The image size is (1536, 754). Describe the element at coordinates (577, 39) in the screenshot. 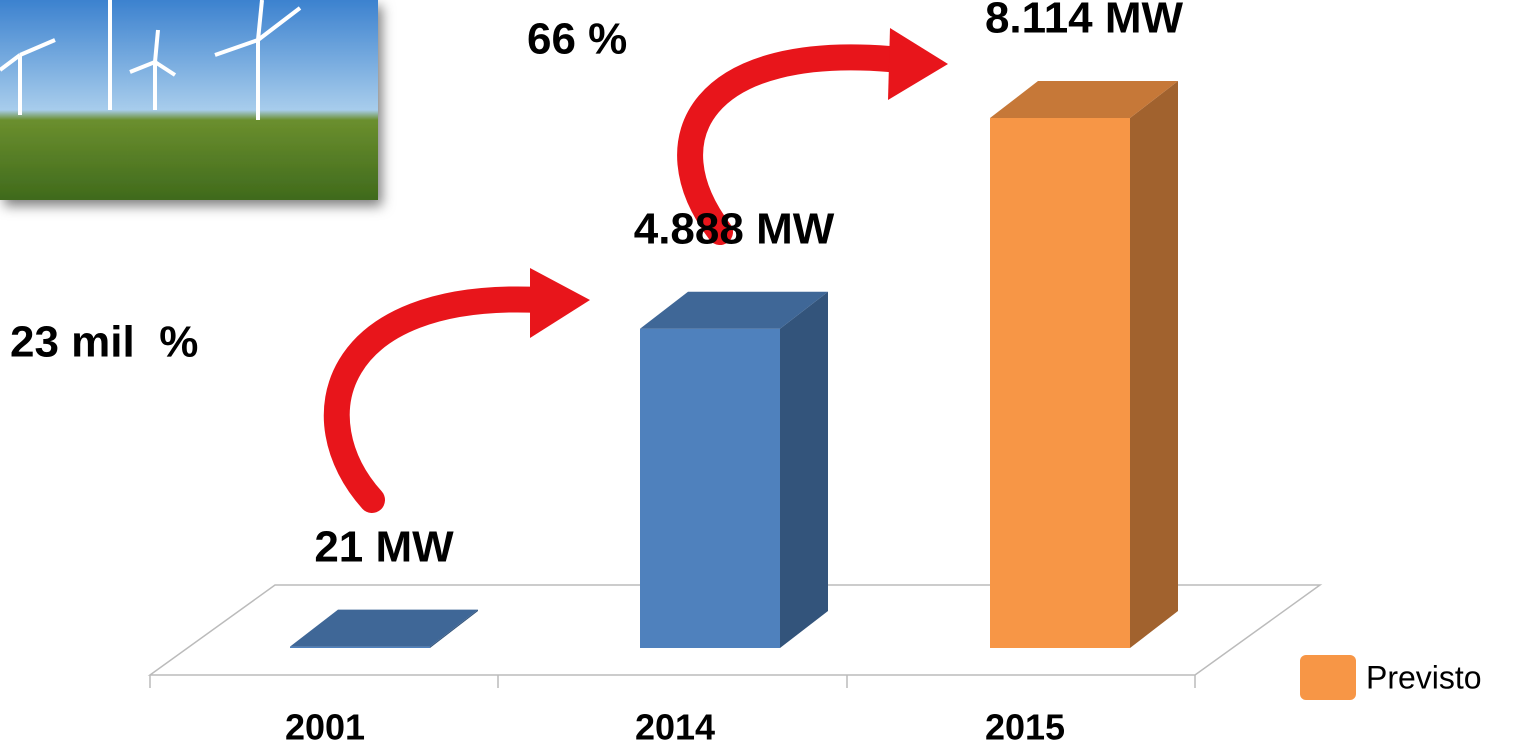

I see `annotation: 66 %` at that location.